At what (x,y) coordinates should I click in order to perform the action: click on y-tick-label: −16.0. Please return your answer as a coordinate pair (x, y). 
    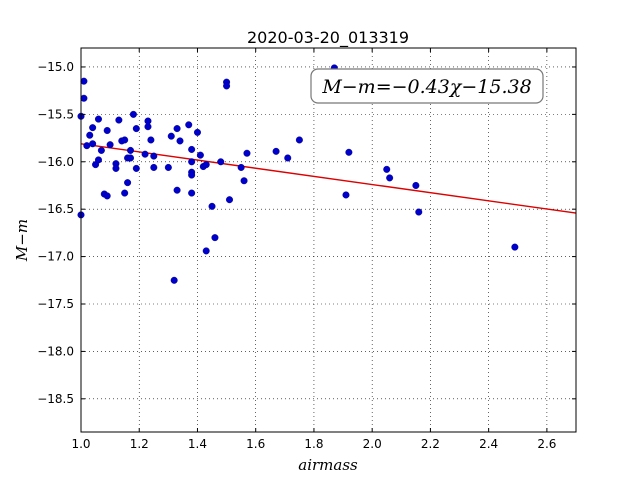
    Looking at the image, I should click on (55, 162).